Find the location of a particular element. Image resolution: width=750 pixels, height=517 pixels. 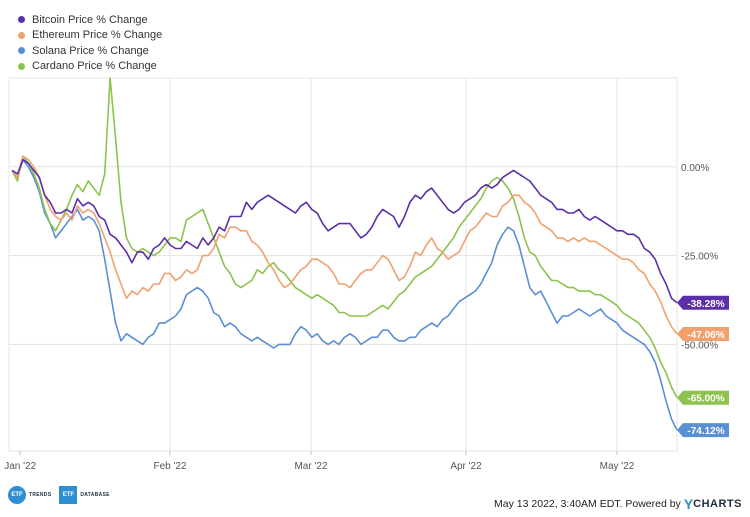

end-value-tag-ethereum: -47.06% is located at coordinates (703, 333).